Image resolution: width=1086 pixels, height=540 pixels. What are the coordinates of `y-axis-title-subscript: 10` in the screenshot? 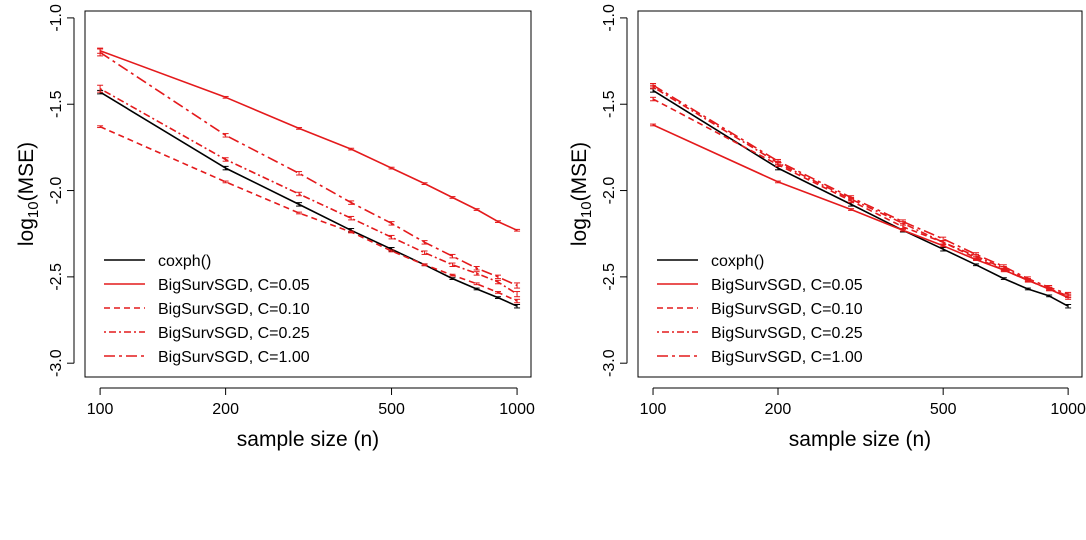 It's located at (586, 209).